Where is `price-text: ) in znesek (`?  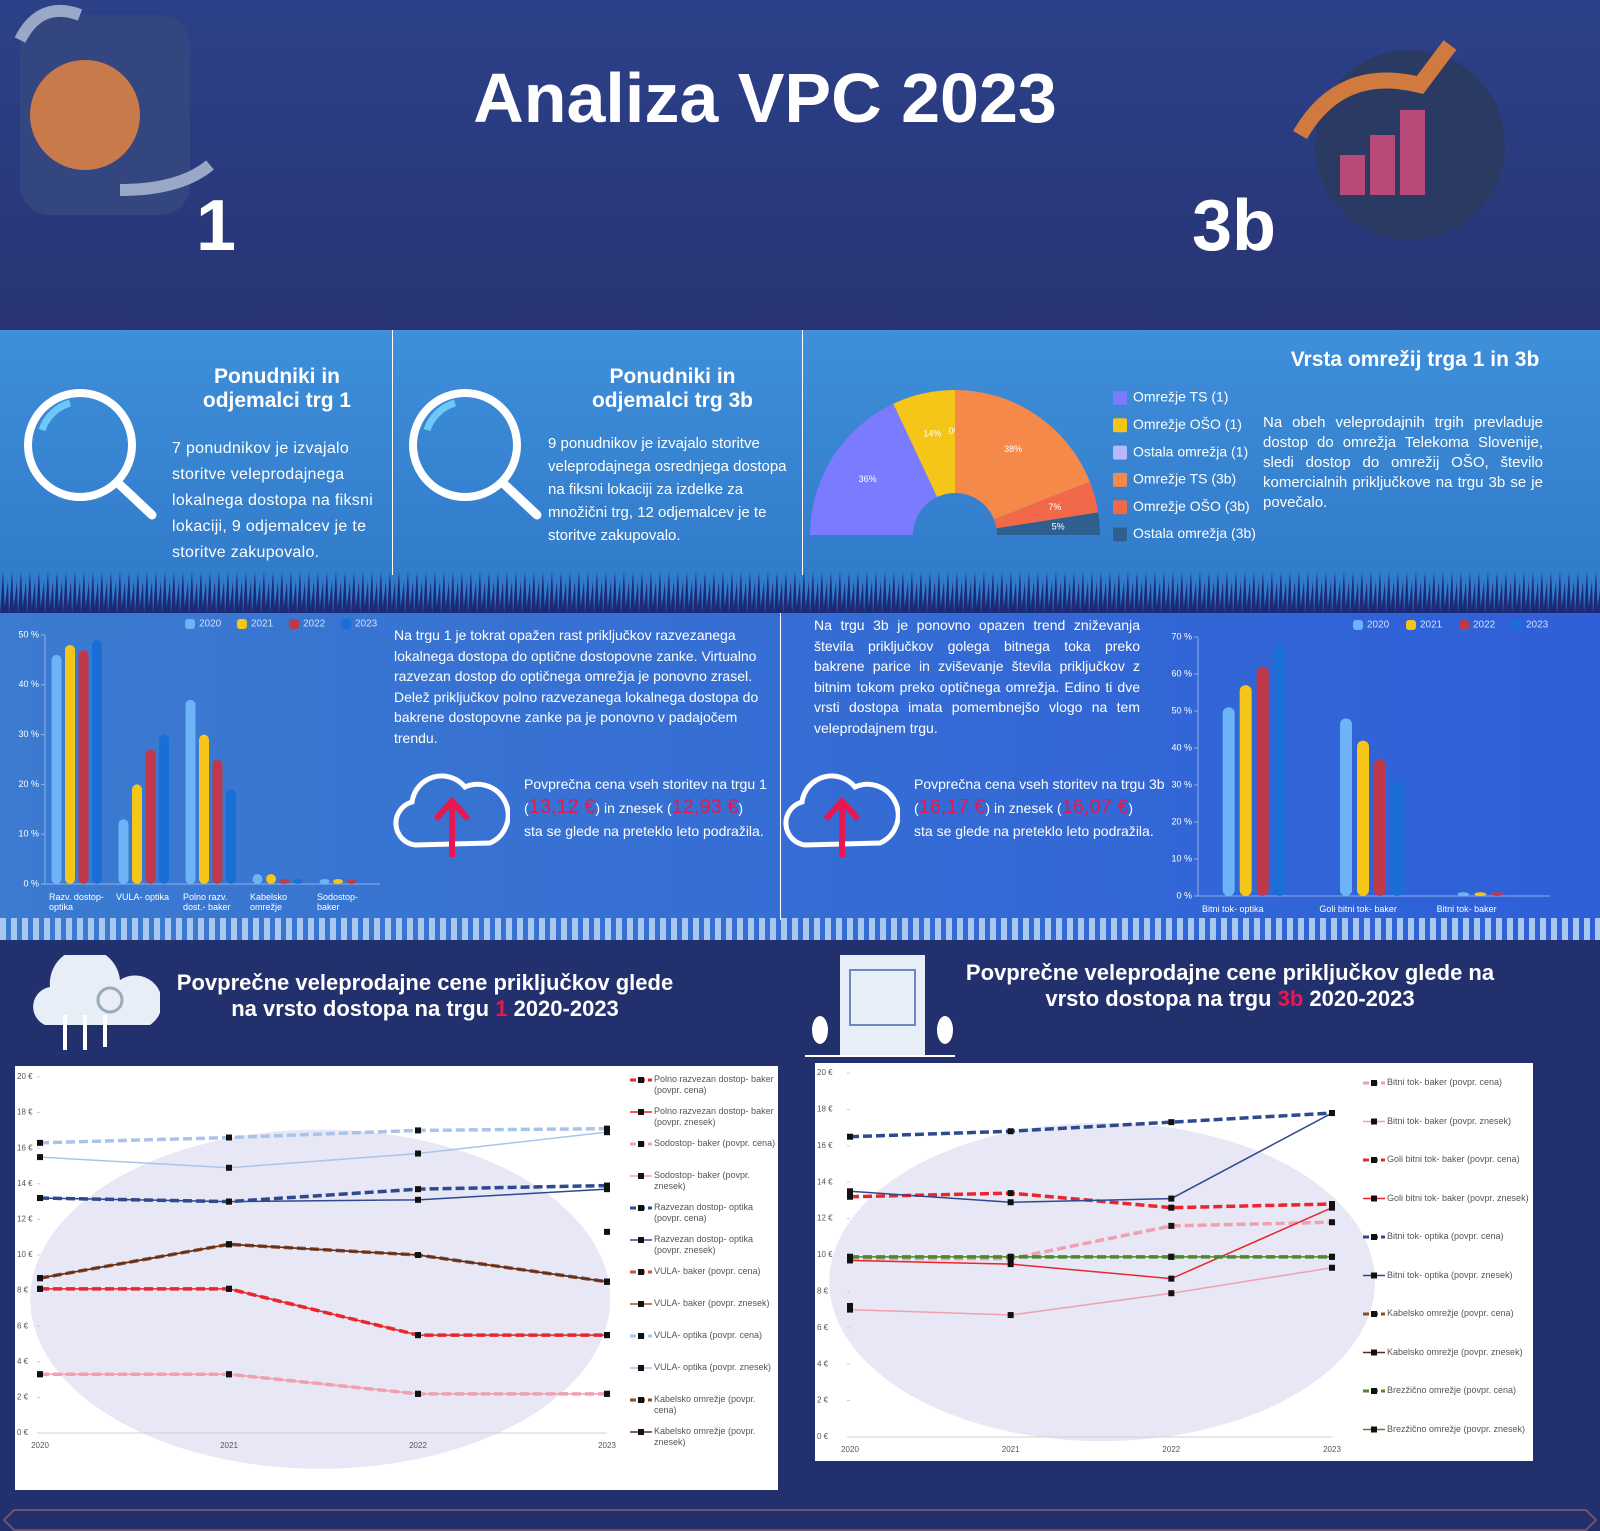
price-text: ) in znesek ( is located at coordinates (1023, 808).